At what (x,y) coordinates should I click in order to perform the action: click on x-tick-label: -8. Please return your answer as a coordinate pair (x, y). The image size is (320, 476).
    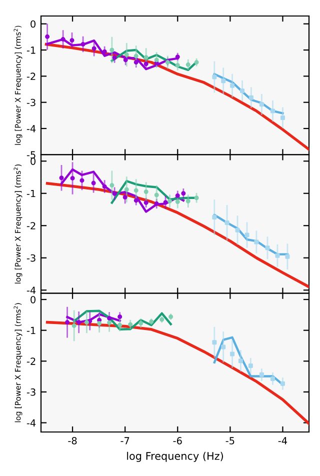
    Looking at the image, I should click on (72, 440).